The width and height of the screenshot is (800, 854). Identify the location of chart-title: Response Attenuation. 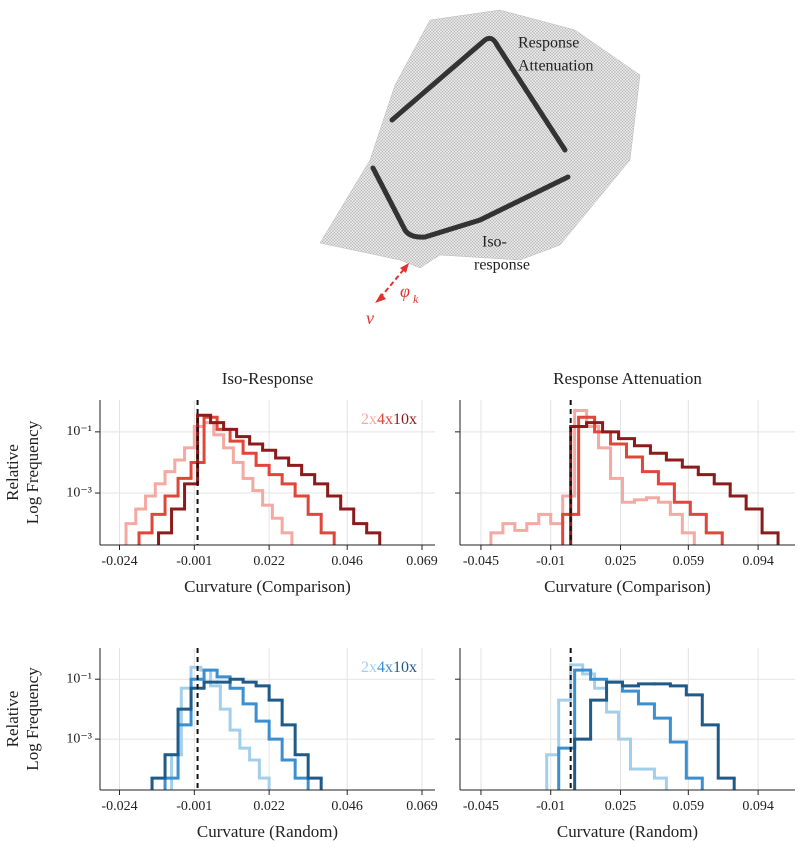
(627, 378).